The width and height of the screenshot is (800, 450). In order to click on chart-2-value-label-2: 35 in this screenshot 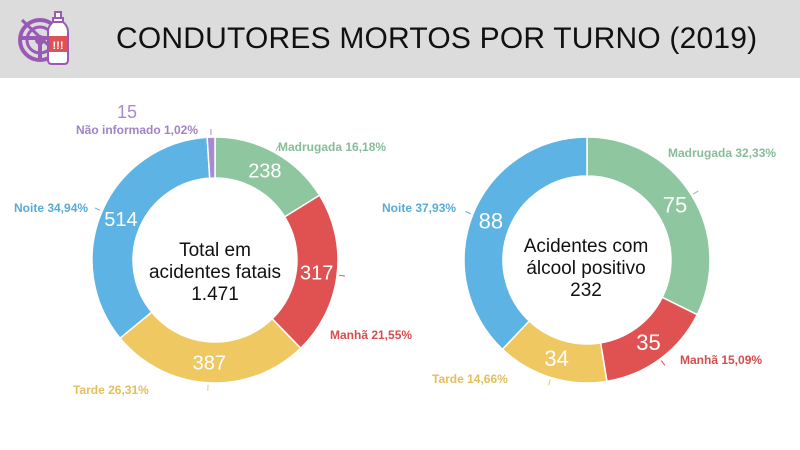, I will do `click(648, 342)`.